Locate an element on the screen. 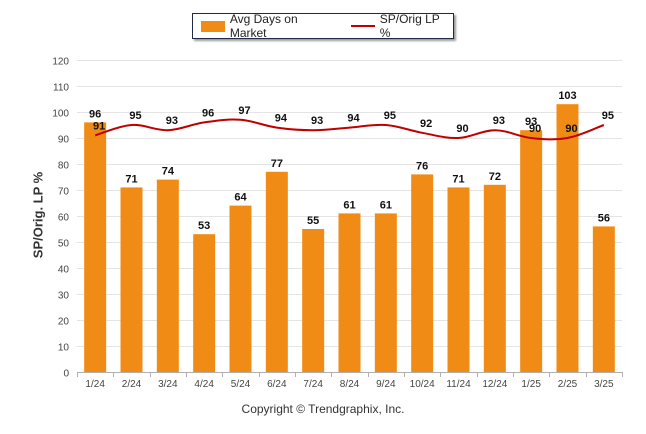  x-tick-label: 1/24 is located at coordinates (95, 384).